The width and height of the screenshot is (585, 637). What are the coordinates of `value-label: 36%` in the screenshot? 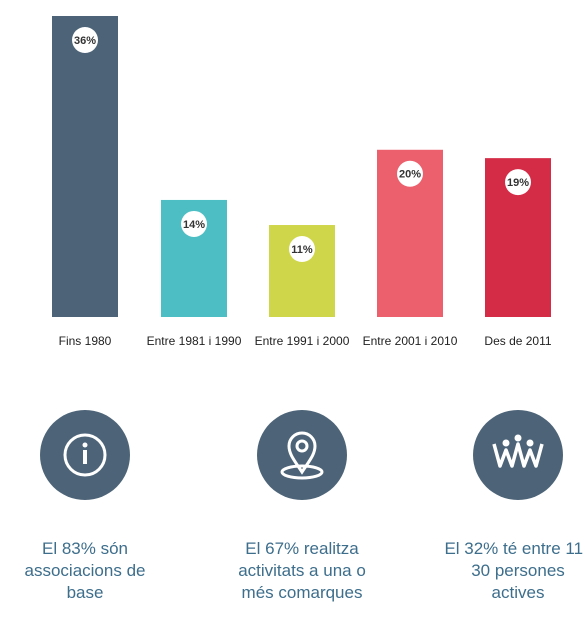 It's located at (85, 41).